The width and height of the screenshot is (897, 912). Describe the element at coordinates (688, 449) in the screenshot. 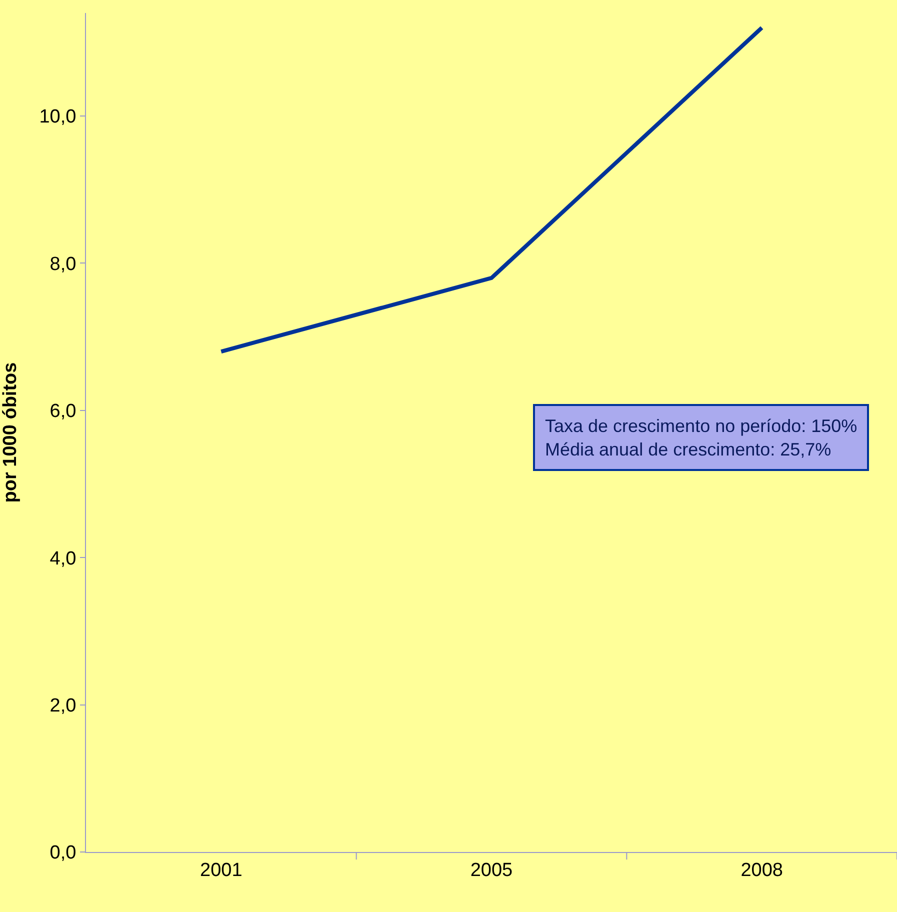

I see `annotation: Média anual de crescimento: 25,7%` at that location.